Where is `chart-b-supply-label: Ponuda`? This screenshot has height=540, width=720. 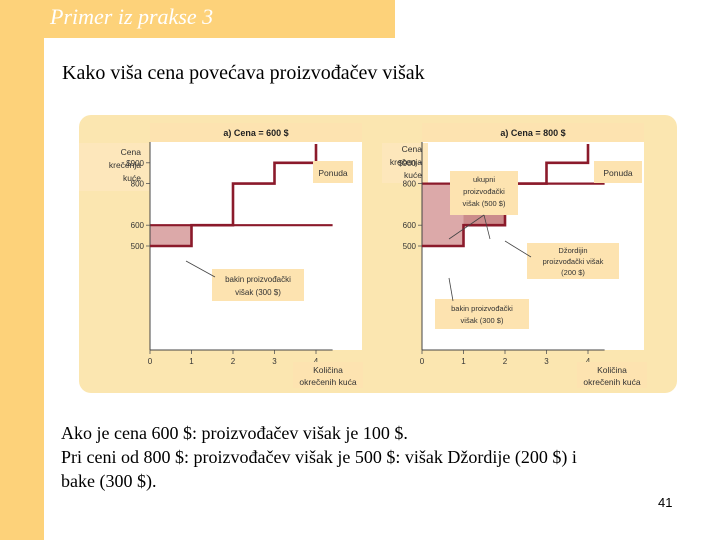 chart-b-supply-label: Ponuda is located at coordinates (618, 173).